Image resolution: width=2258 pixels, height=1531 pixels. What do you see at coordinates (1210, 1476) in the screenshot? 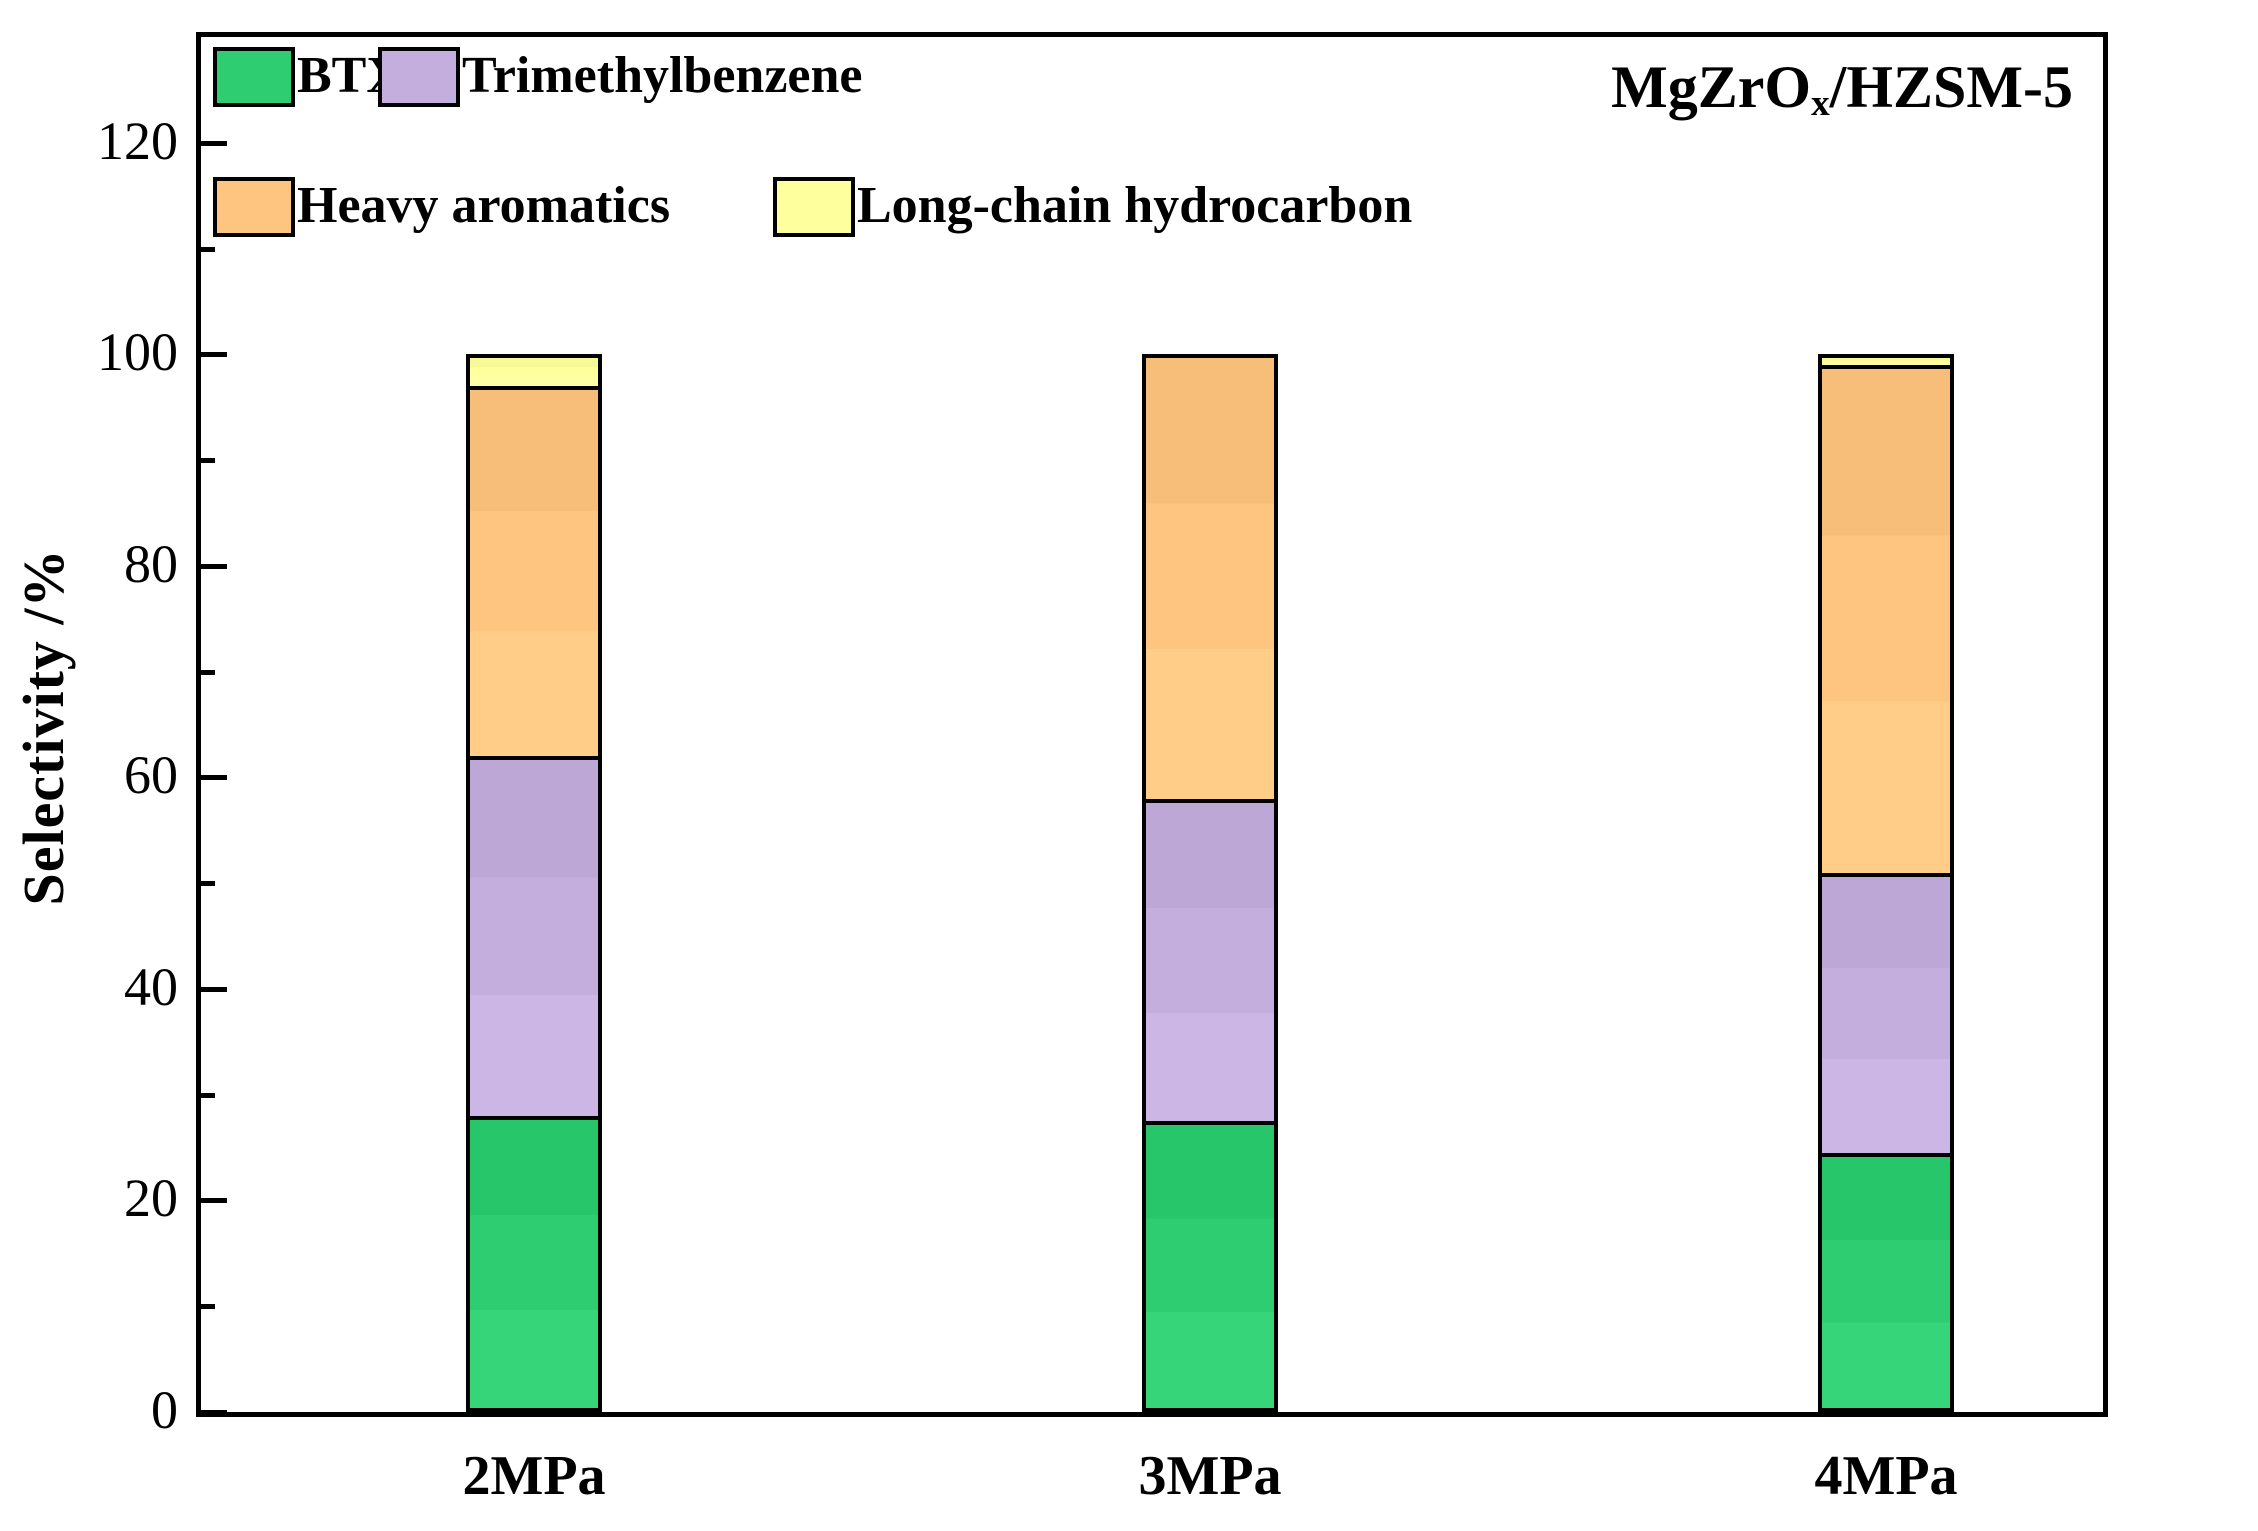
I see `x-tick-label-3mpa: 3MPa` at bounding box center [1210, 1476].